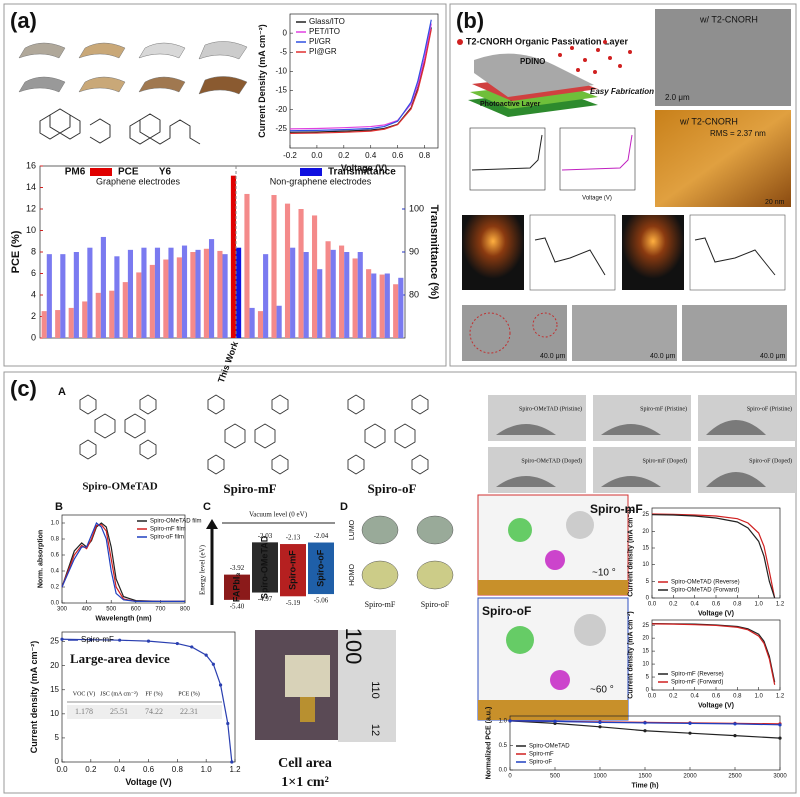  Describe the element at coordinates (149, 769) in the screenshot. I see `x-tick-label: 0.6` at that location.